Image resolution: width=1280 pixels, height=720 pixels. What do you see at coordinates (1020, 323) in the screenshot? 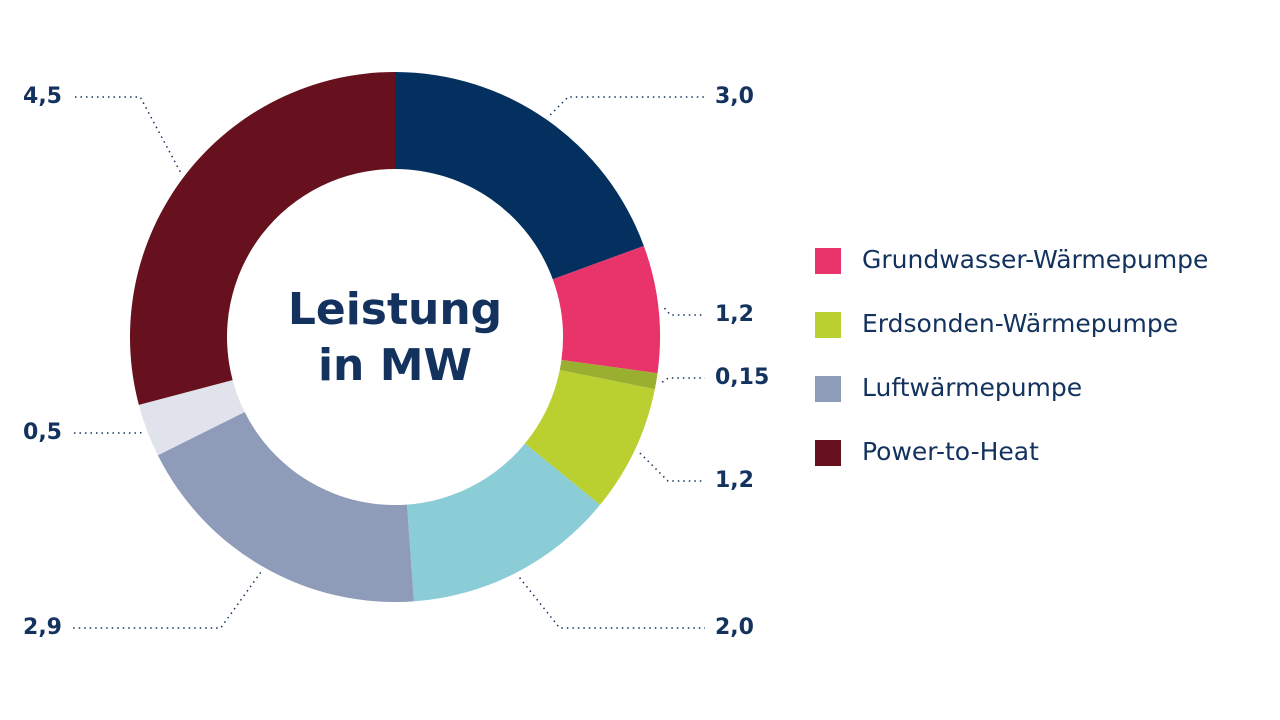
I see `legend-label: Erdsonden-Wärmepumpe` at bounding box center [1020, 323].